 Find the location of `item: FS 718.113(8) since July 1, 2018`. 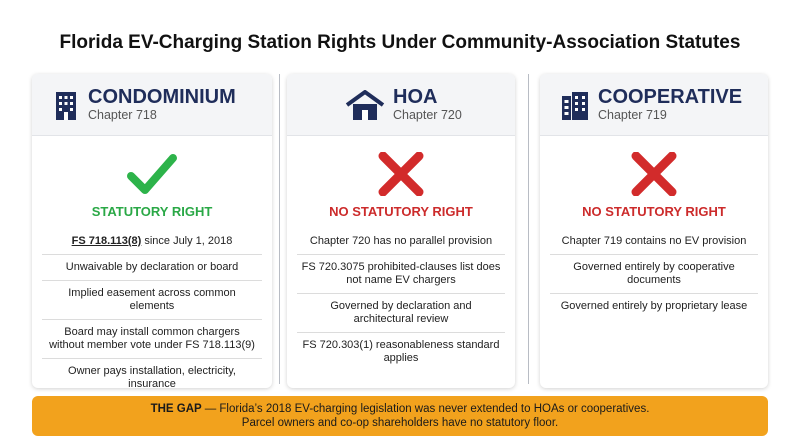

item: FS 718.113(8) since July 1, 2018 is located at coordinates (152, 242).